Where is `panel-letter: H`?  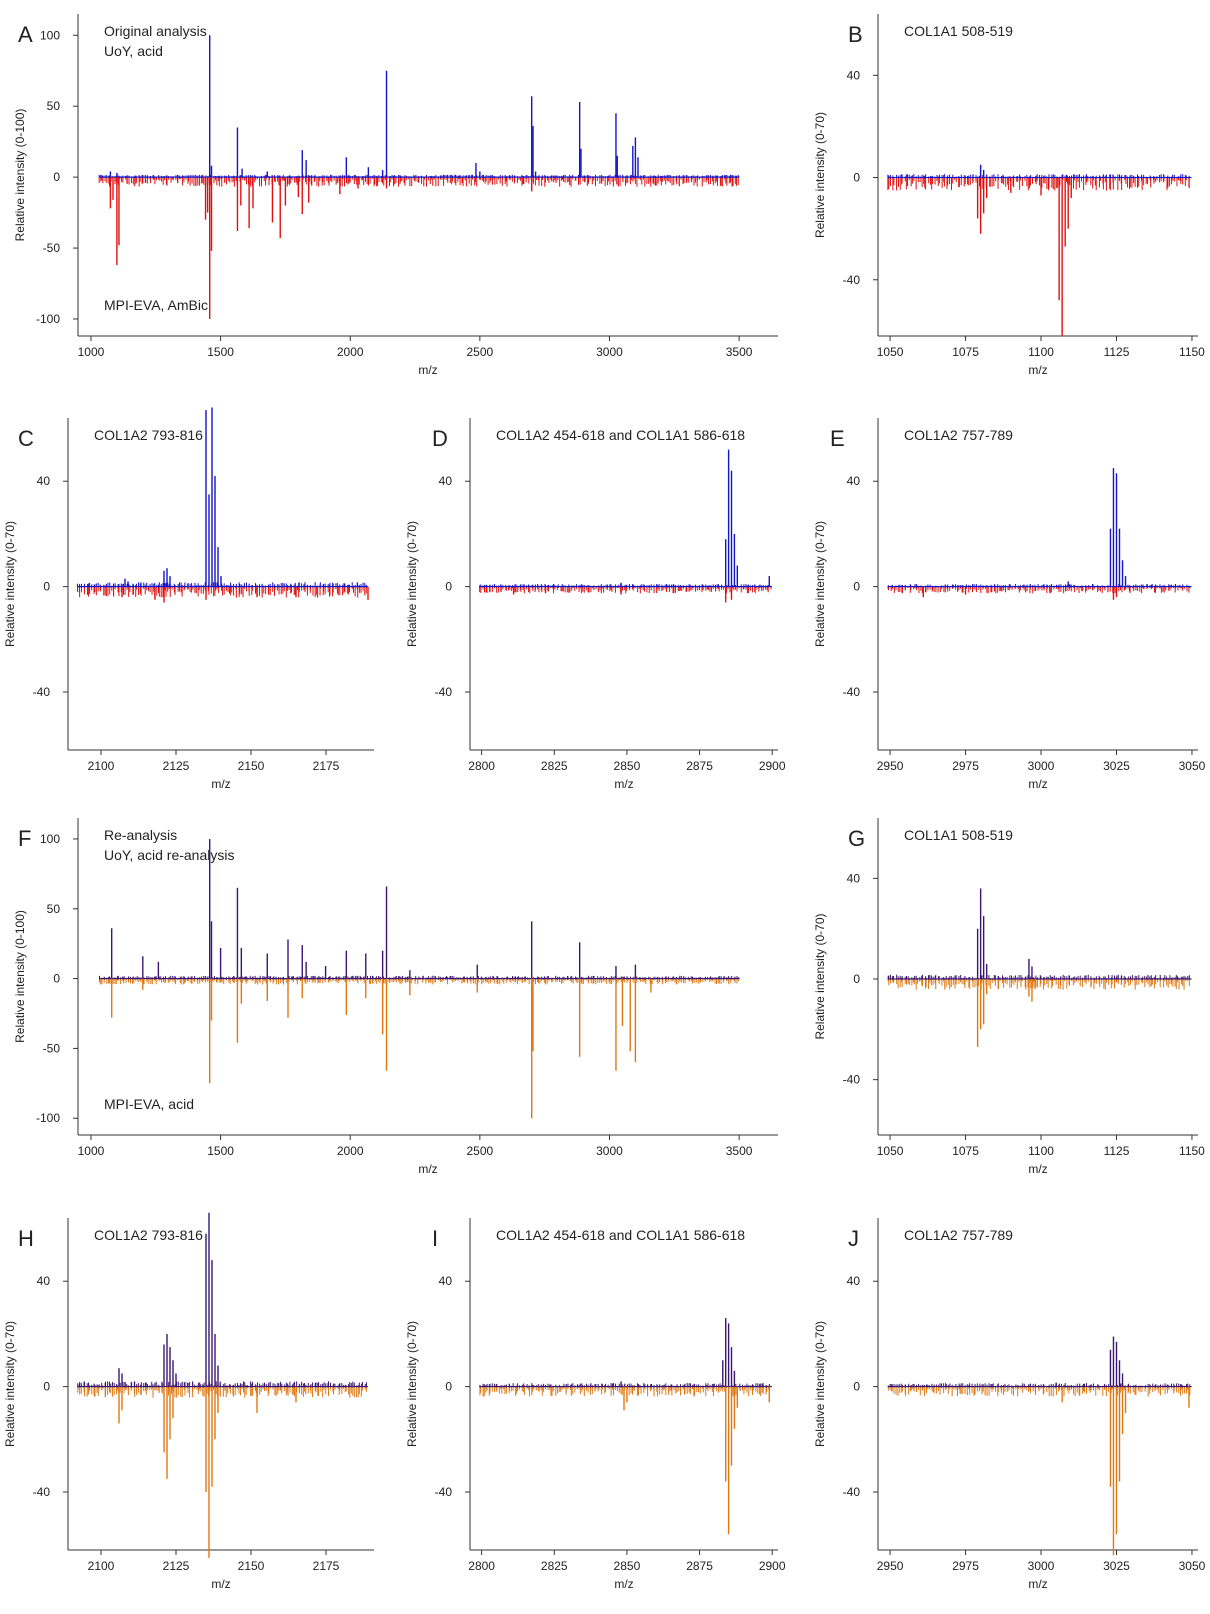 panel-letter: H is located at coordinates (26, 1238).